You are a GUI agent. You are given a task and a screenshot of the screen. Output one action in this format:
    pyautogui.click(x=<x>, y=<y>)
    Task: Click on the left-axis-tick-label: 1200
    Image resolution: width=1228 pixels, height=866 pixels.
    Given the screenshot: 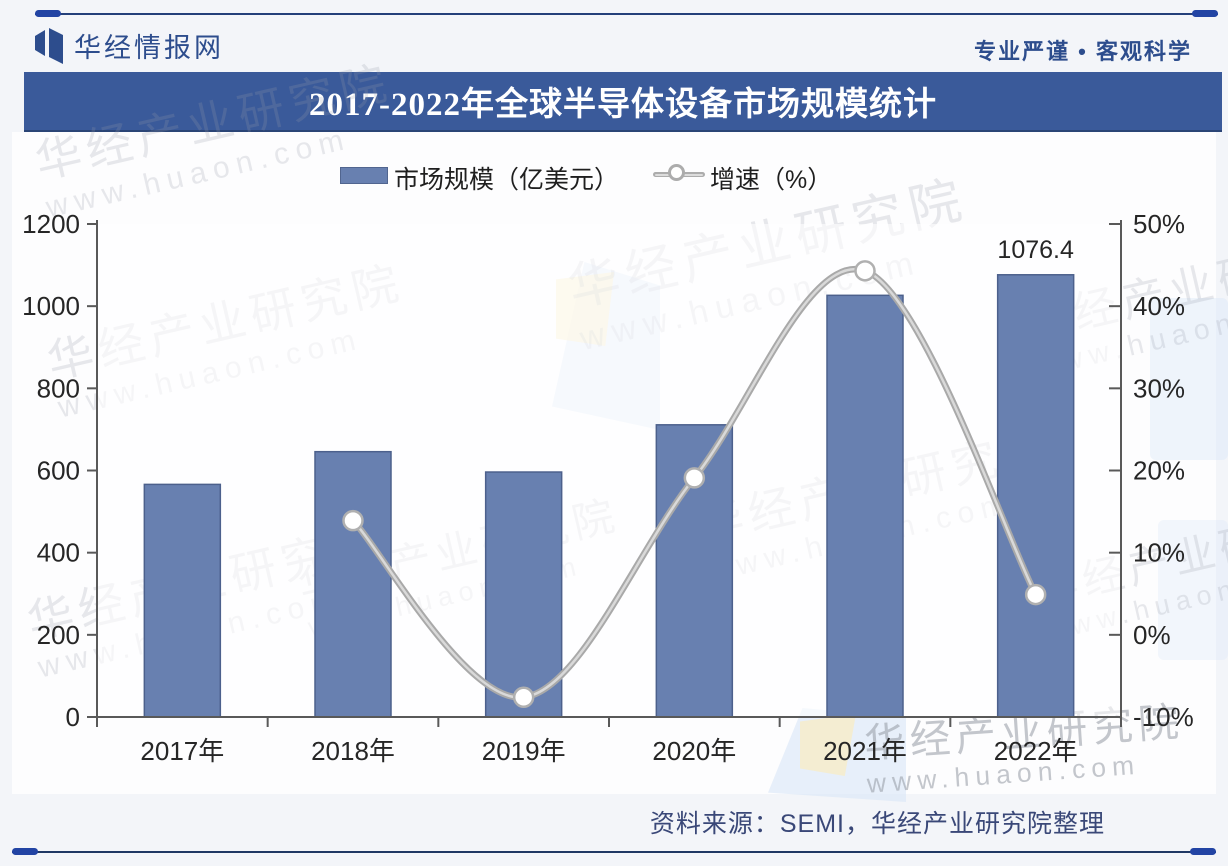 What is the action you would take?
    pyautogui.click(x=51, y=224)
    